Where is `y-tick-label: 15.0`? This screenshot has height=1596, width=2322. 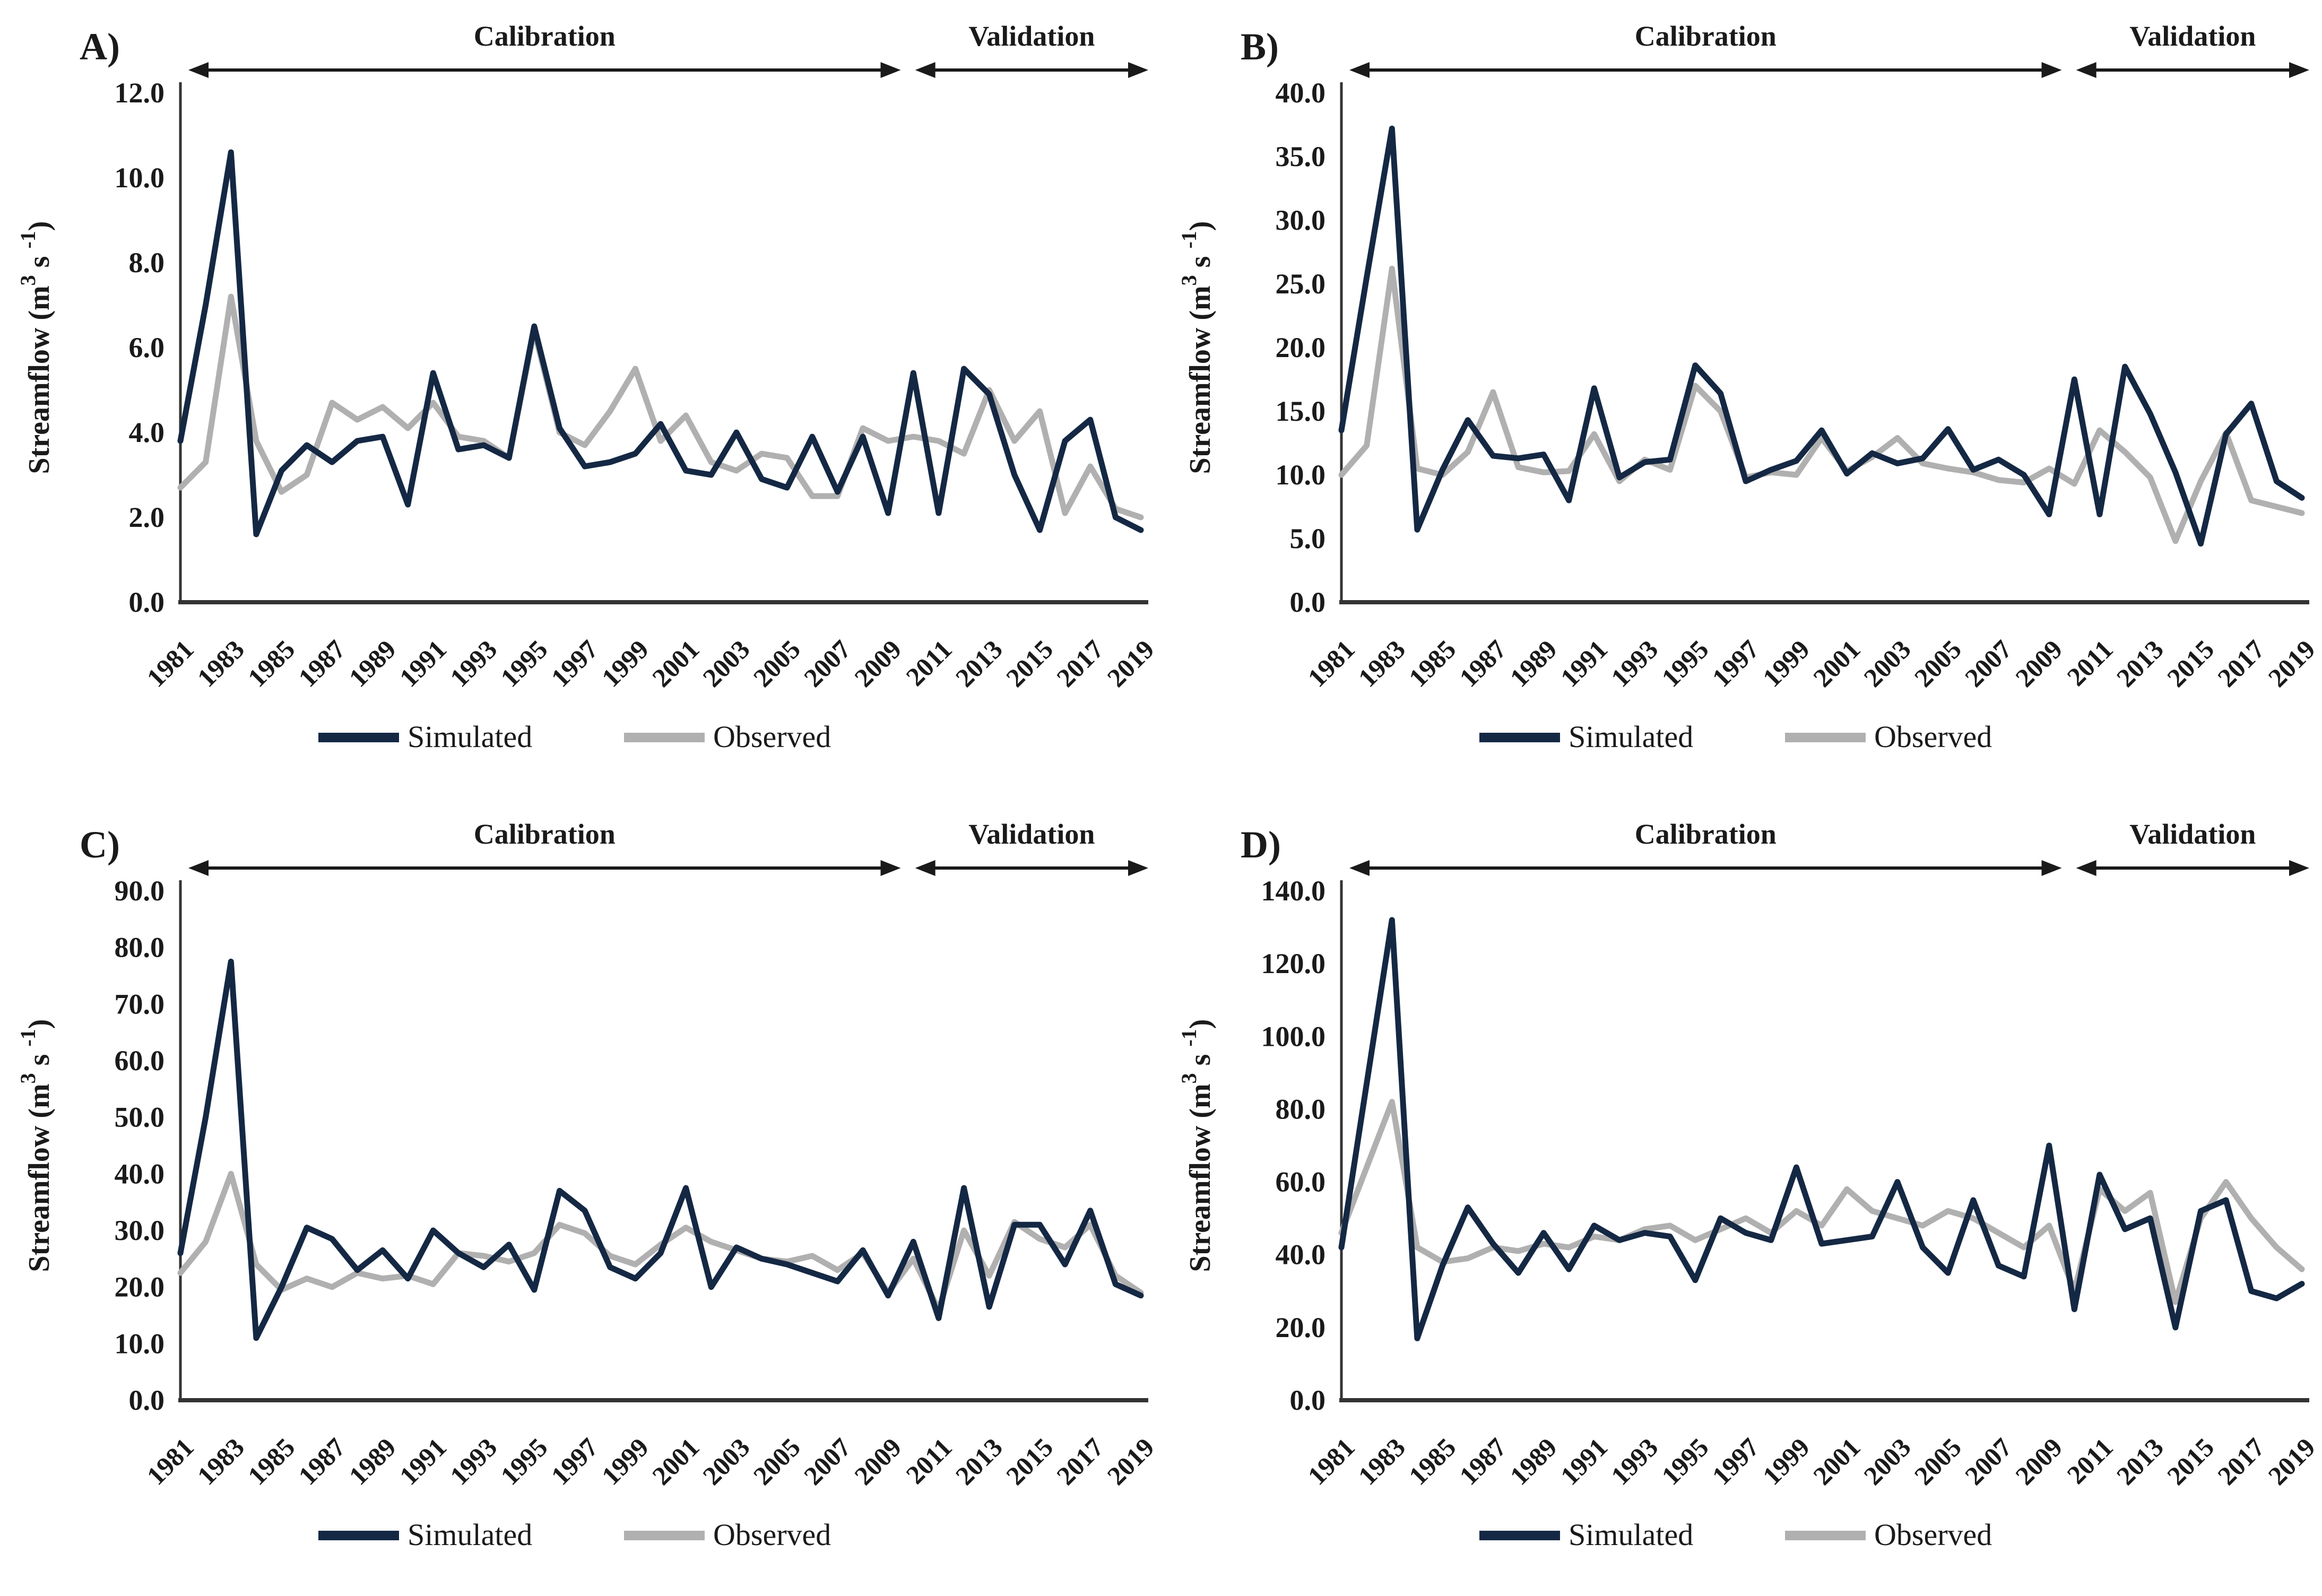
y-tick-label: 15.0 is located at coordinates (1301, 411).